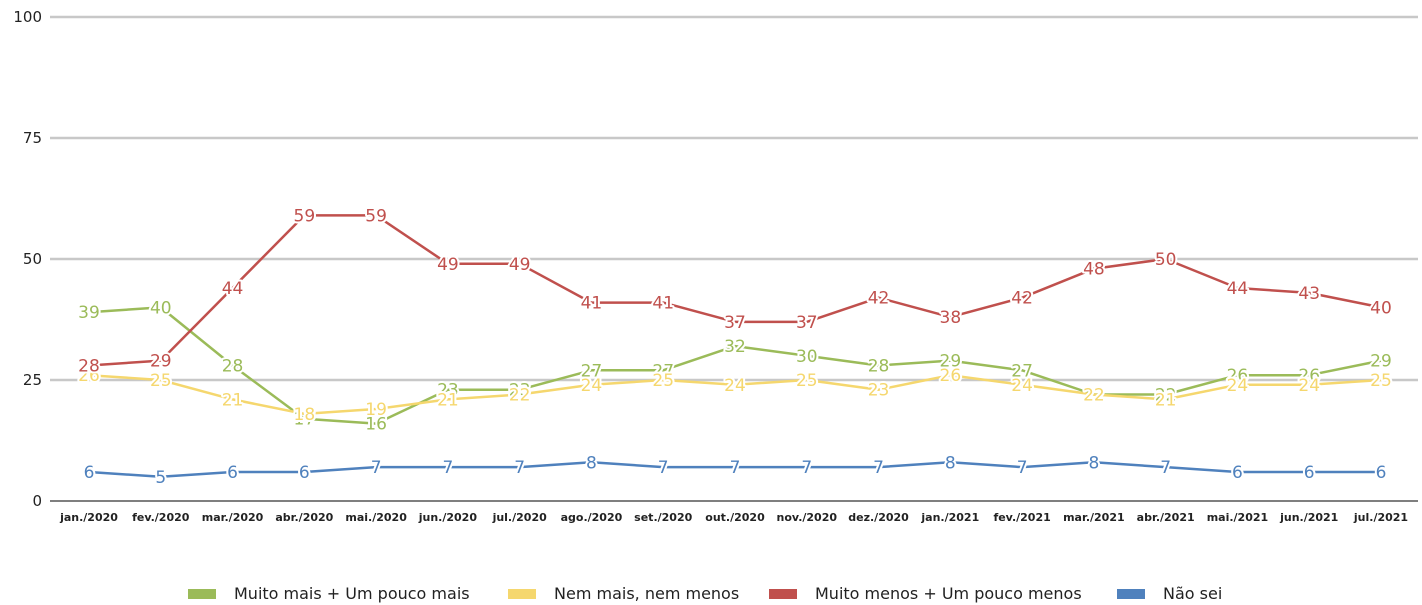  What do you see at coordinates (1166, 517) in the screenshot?
I see `x-tick-label: abr./2021` at bounding box center [1166, 517].